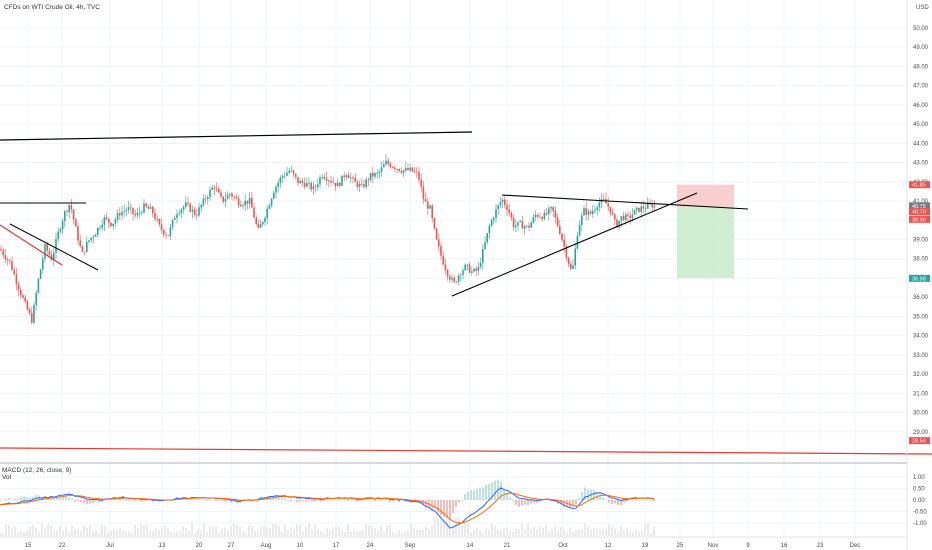 The image size is (932, 550). What do you see at coordinates (921, 125) in the screenshot?
I see `price-tick-label: 45.00` at bounding box center [921, 125].